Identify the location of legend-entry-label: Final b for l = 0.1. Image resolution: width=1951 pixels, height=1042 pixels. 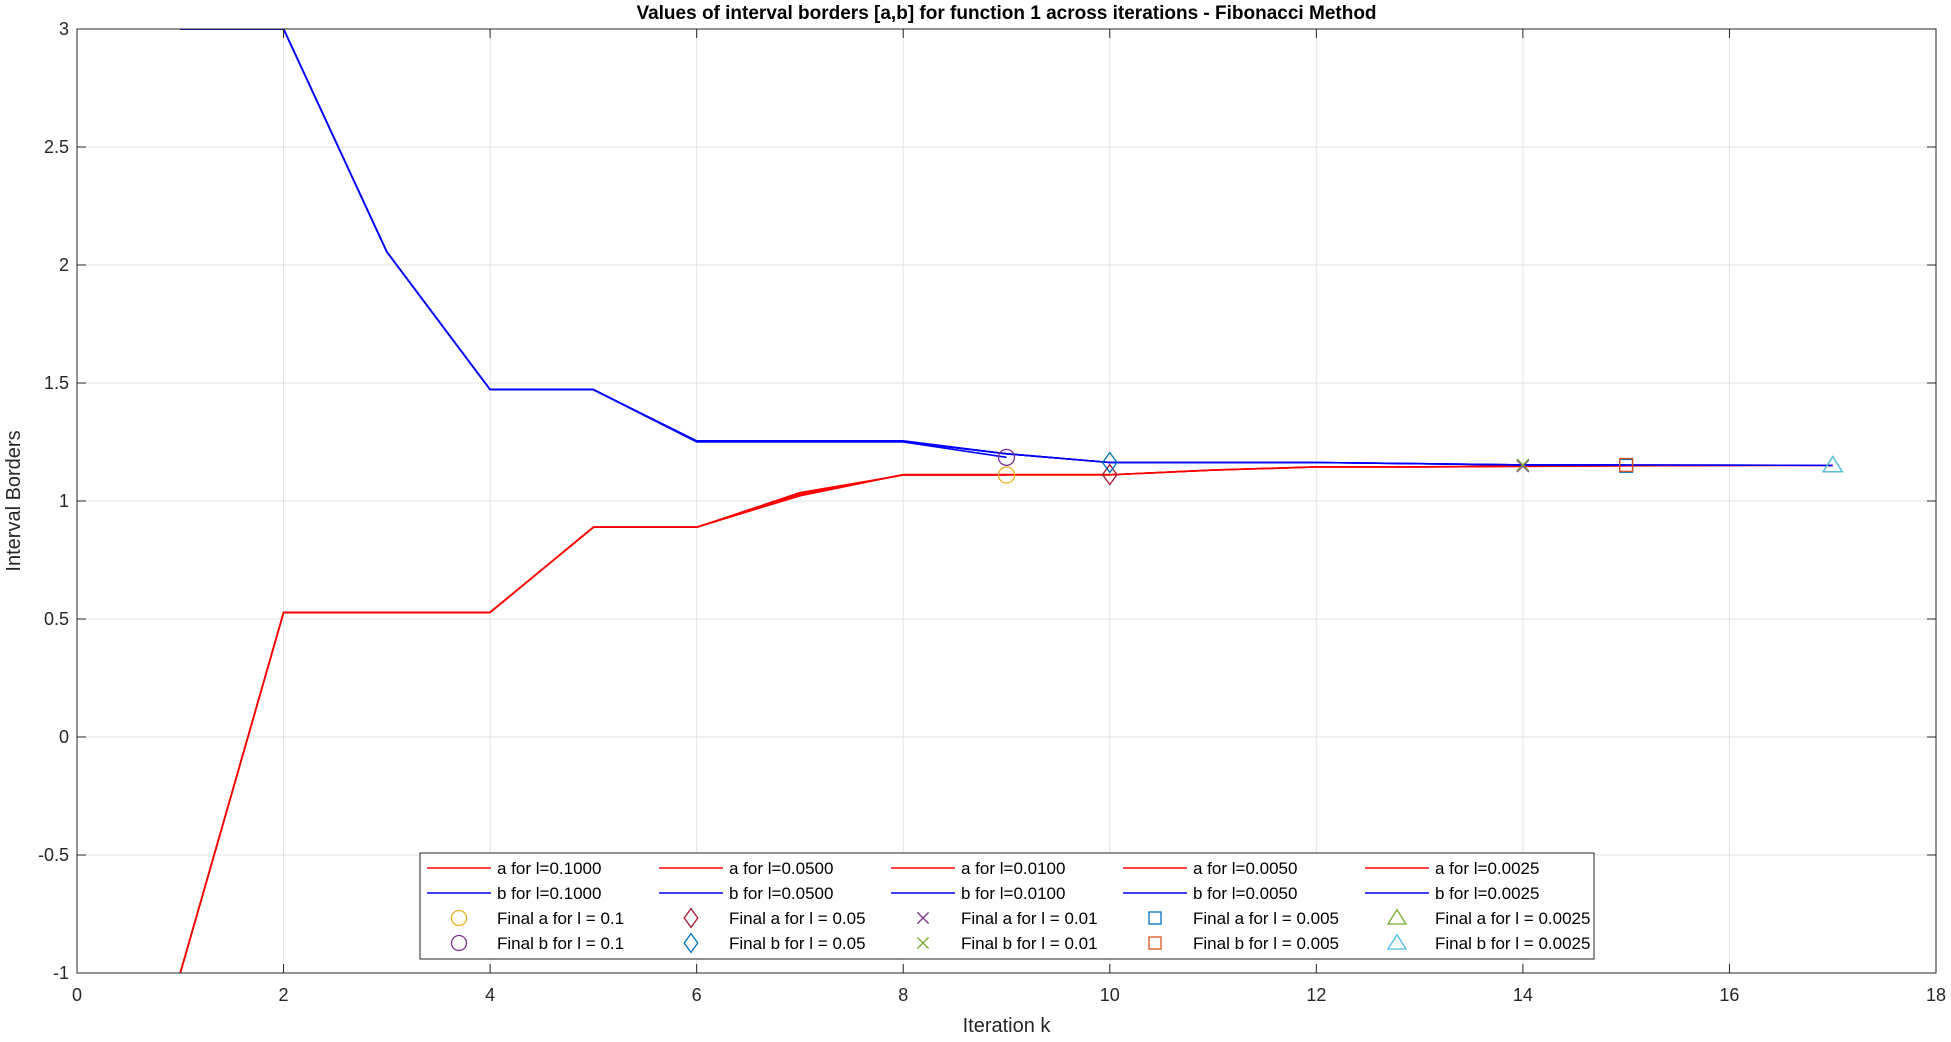
(560, 943).